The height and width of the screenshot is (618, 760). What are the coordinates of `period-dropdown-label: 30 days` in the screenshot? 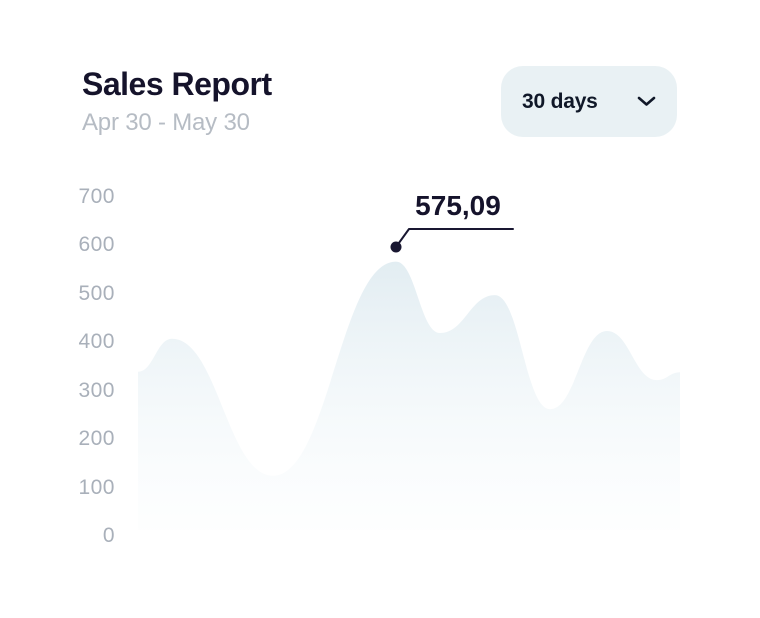 It's located at (560, 101).